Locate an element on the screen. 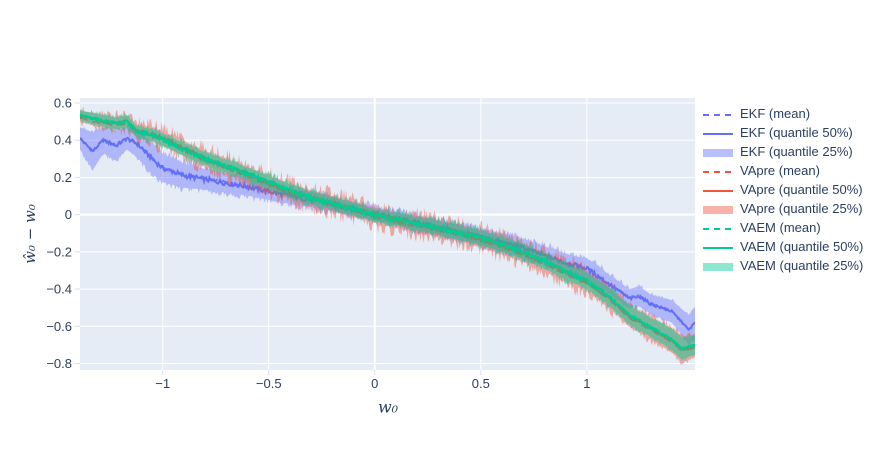  legend-label: VAEM (quantile 25%) is located at coordinates (802, 265).